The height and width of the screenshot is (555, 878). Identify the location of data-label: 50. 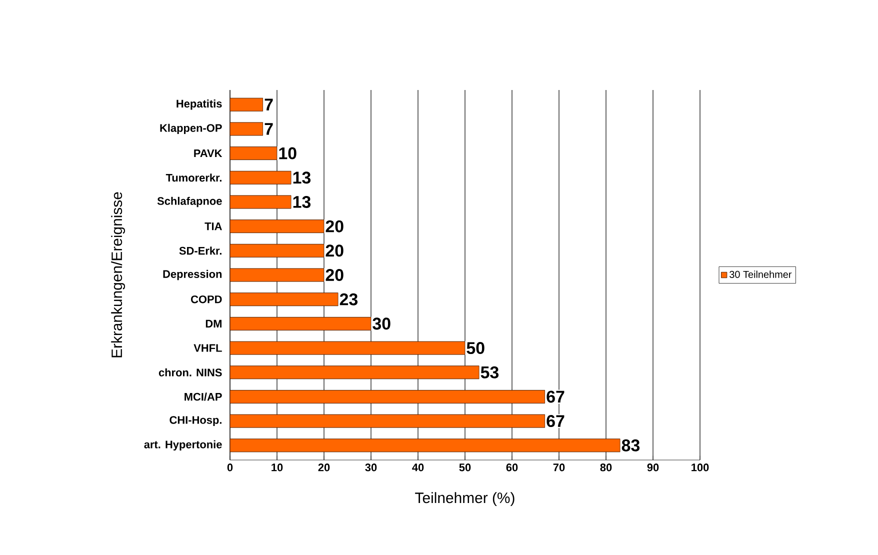
(475, 348).